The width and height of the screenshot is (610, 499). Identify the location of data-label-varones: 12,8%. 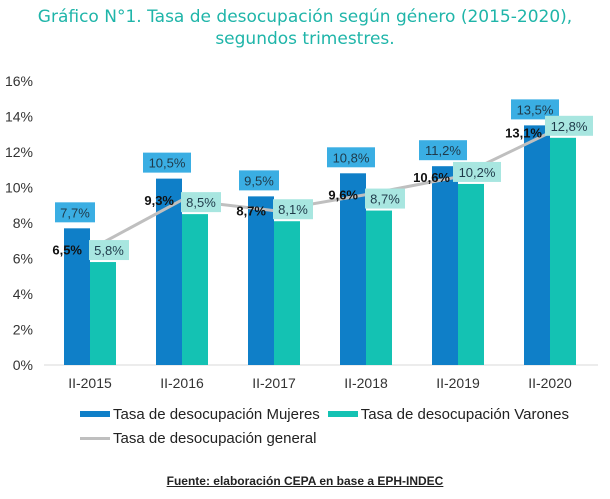
(569, 126).